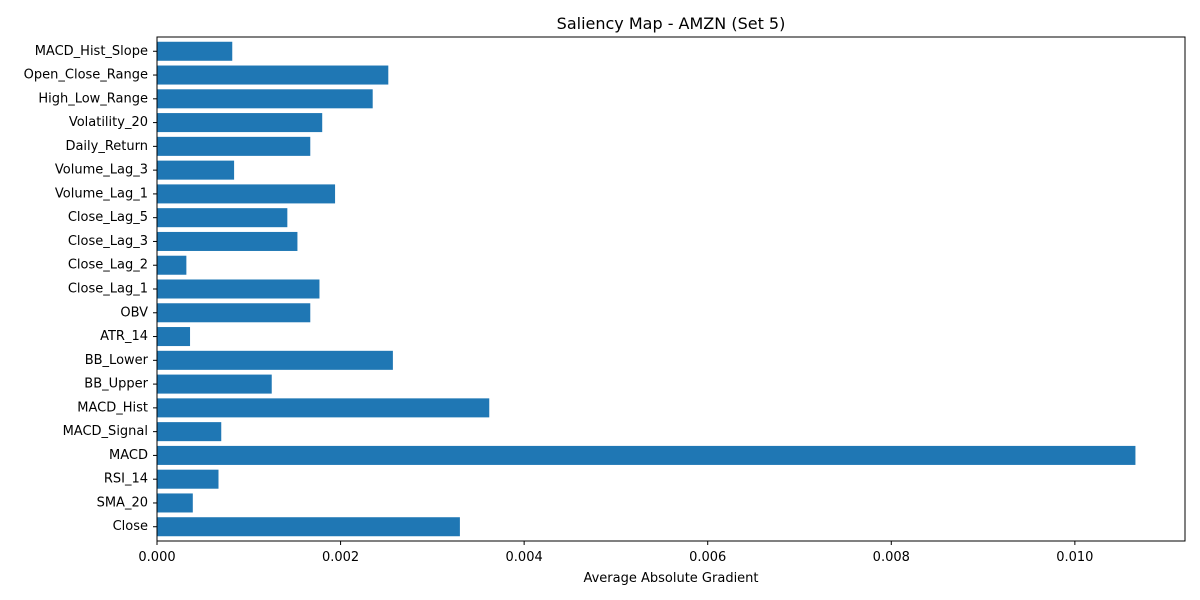  What do you see at coordinates (117, 360) in the screenshot?
I see `y-tick-label: BB_Lower` at bounding box center [117, 360].